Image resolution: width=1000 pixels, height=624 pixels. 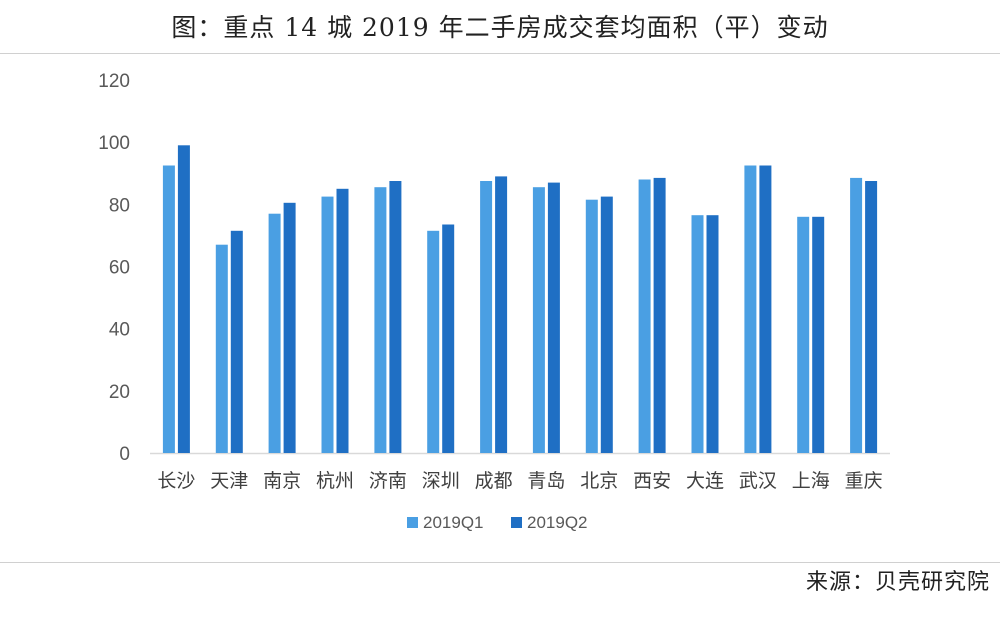 What do you see at coordinates (557, 522) in the screenshot?
I see `legend-label: 2019Q2` at bounding box center [557, 522].